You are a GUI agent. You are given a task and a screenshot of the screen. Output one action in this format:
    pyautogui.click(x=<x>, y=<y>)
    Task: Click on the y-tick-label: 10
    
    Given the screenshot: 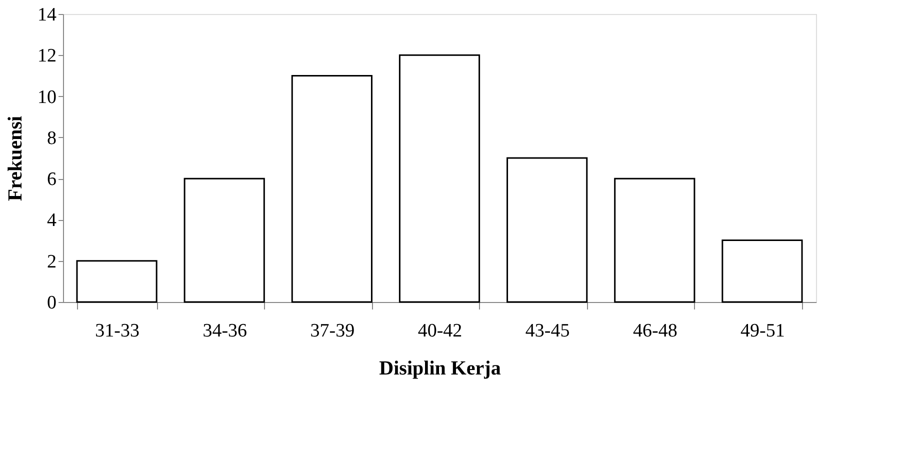 What is the action you would take?
    pyautogui.click(x=47, y=97)
    